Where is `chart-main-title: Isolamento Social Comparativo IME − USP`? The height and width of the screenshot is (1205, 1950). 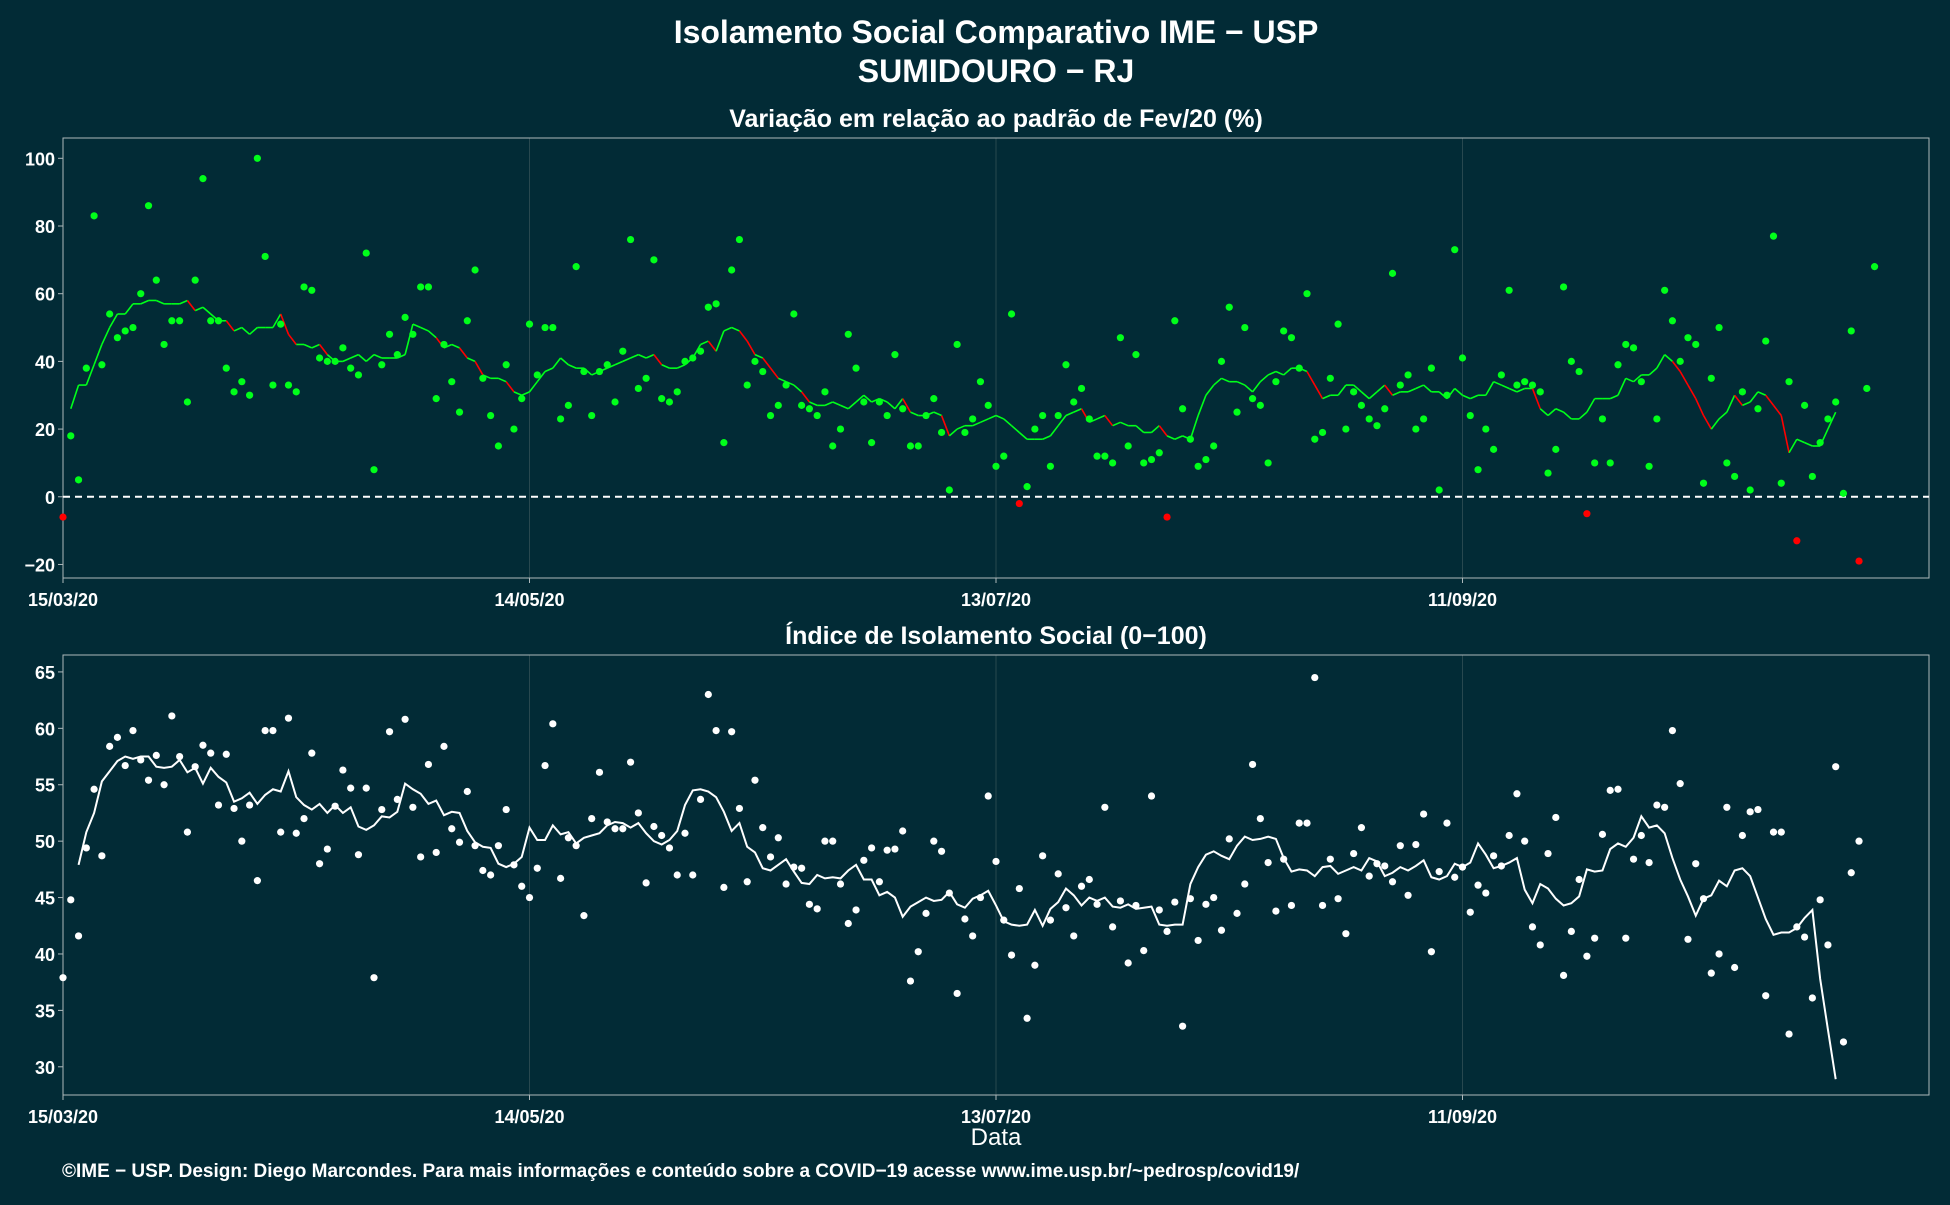 chart-main-title: Isolamento Social Comparativo IME − USP is located at coordinates (996, 32).